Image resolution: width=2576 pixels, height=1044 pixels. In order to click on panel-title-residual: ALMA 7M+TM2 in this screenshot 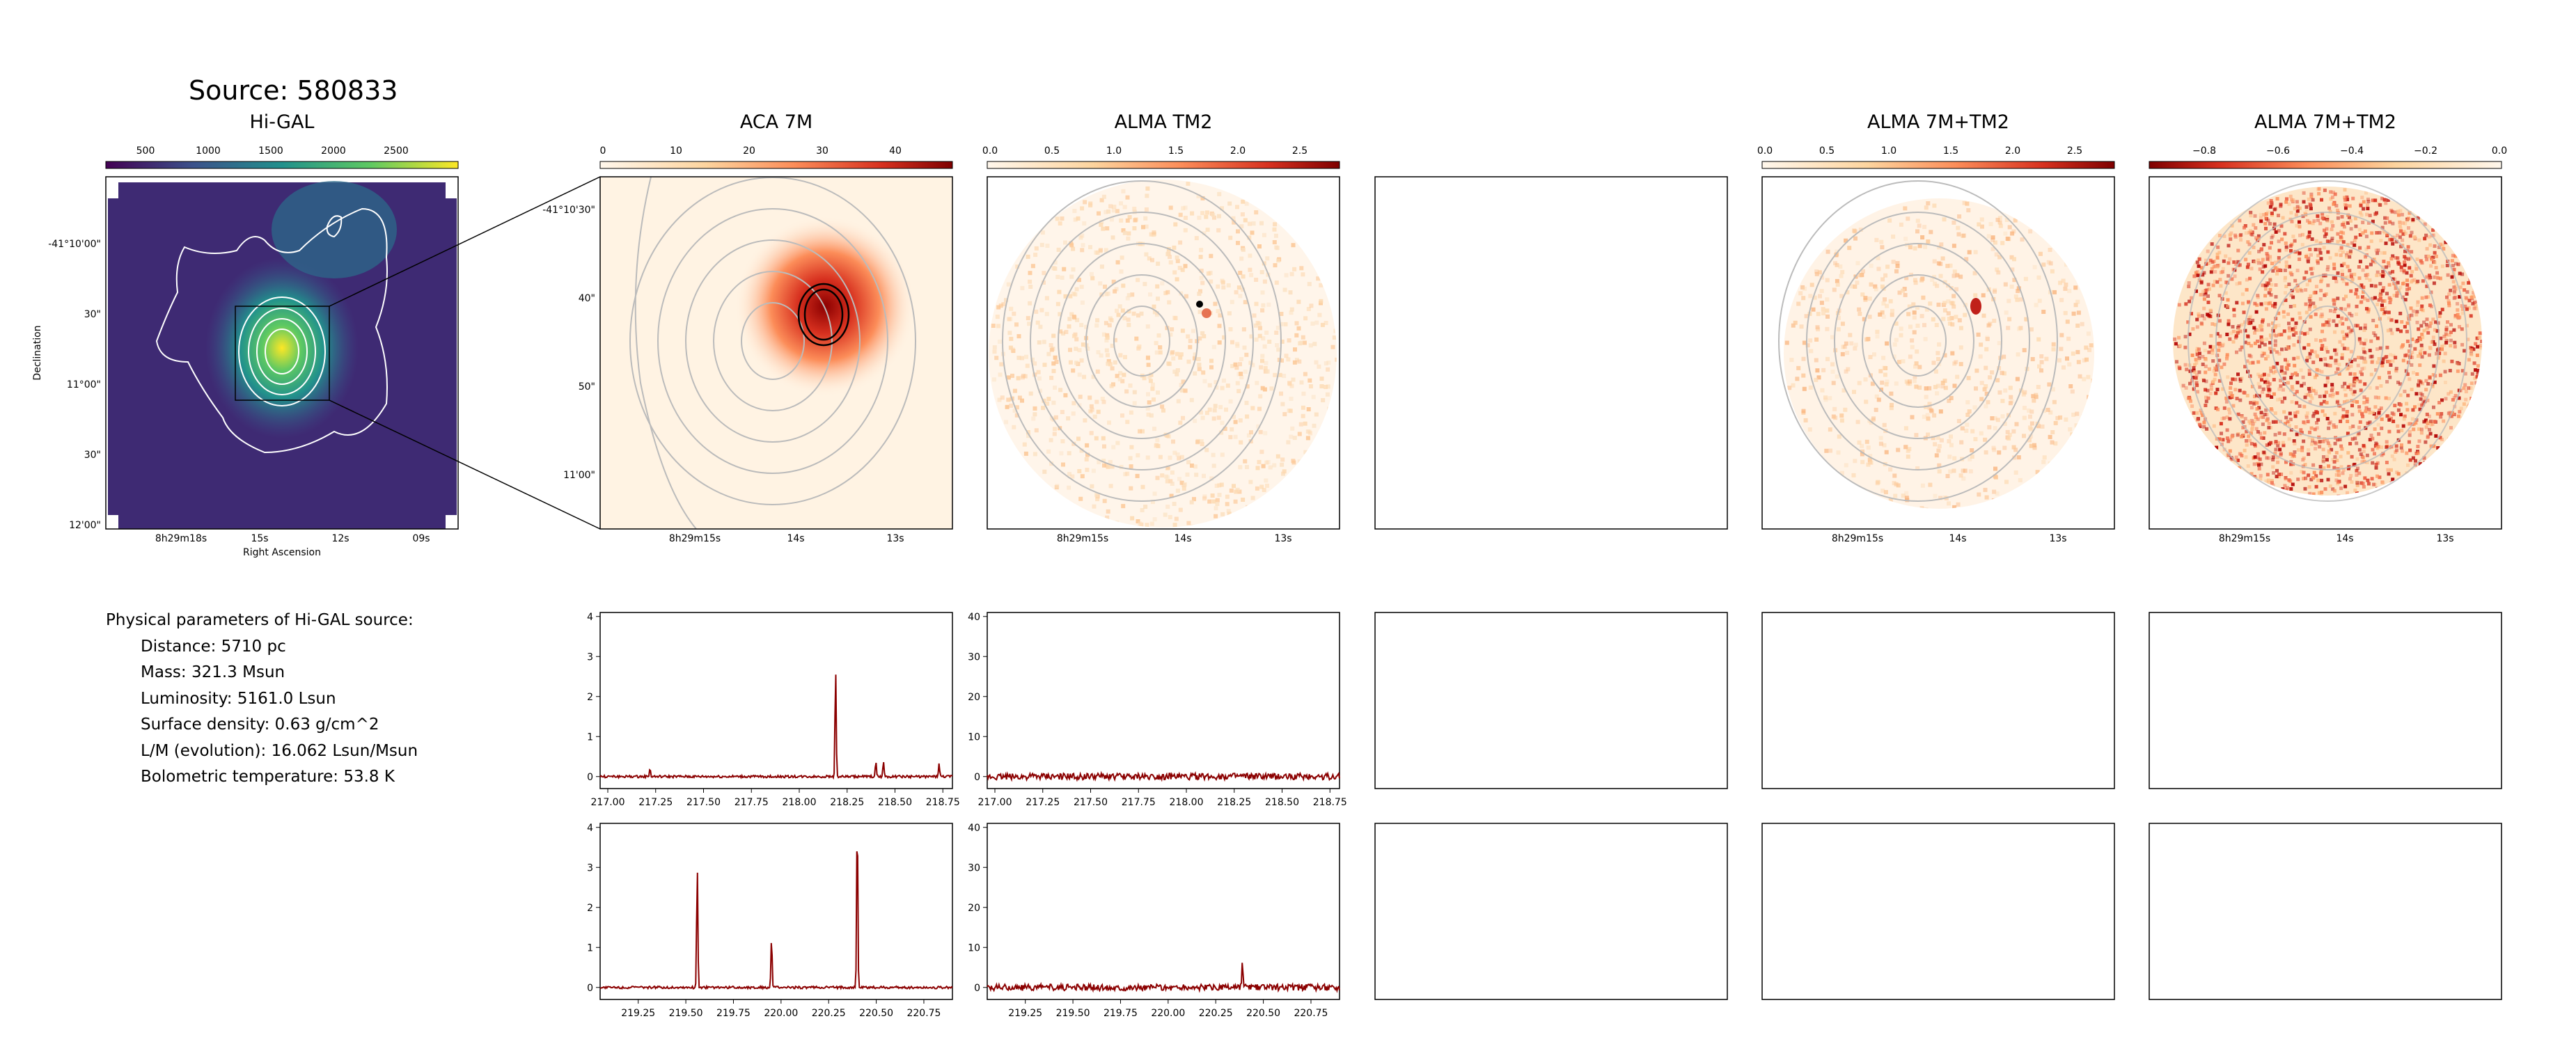, I will do `click(2325, 122)`.